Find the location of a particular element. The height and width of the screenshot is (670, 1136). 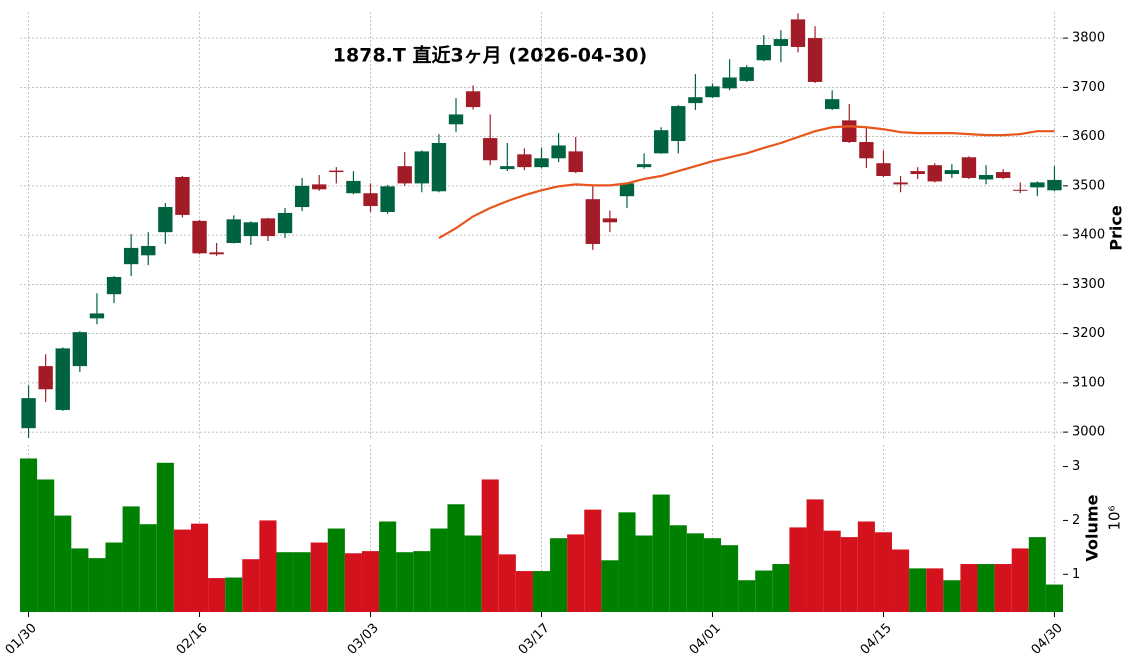

chart-title: 1878.T 直近3ヶ月 (2026-04-30) is located at coordinates (490, 55).